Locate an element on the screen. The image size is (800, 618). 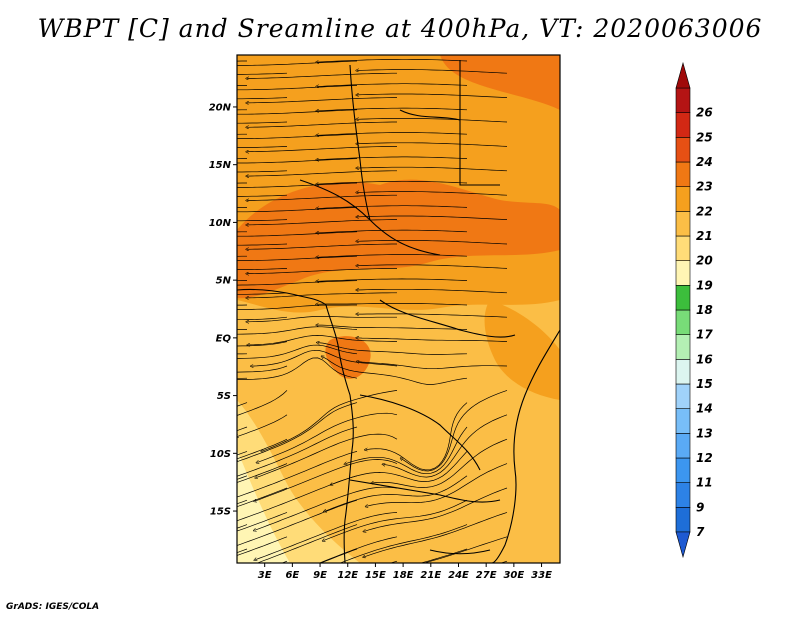
lat-tick-label: 10N is located at coordinates (220, 223).